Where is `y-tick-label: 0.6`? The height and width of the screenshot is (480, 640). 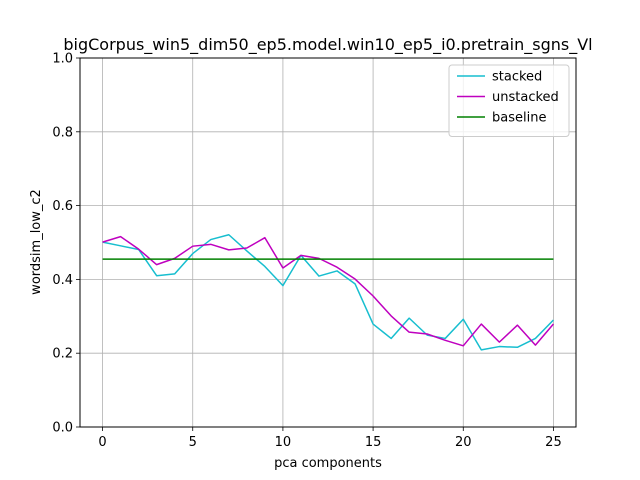
y-tick-label: 0.6 is located at coordinates (62, 206).